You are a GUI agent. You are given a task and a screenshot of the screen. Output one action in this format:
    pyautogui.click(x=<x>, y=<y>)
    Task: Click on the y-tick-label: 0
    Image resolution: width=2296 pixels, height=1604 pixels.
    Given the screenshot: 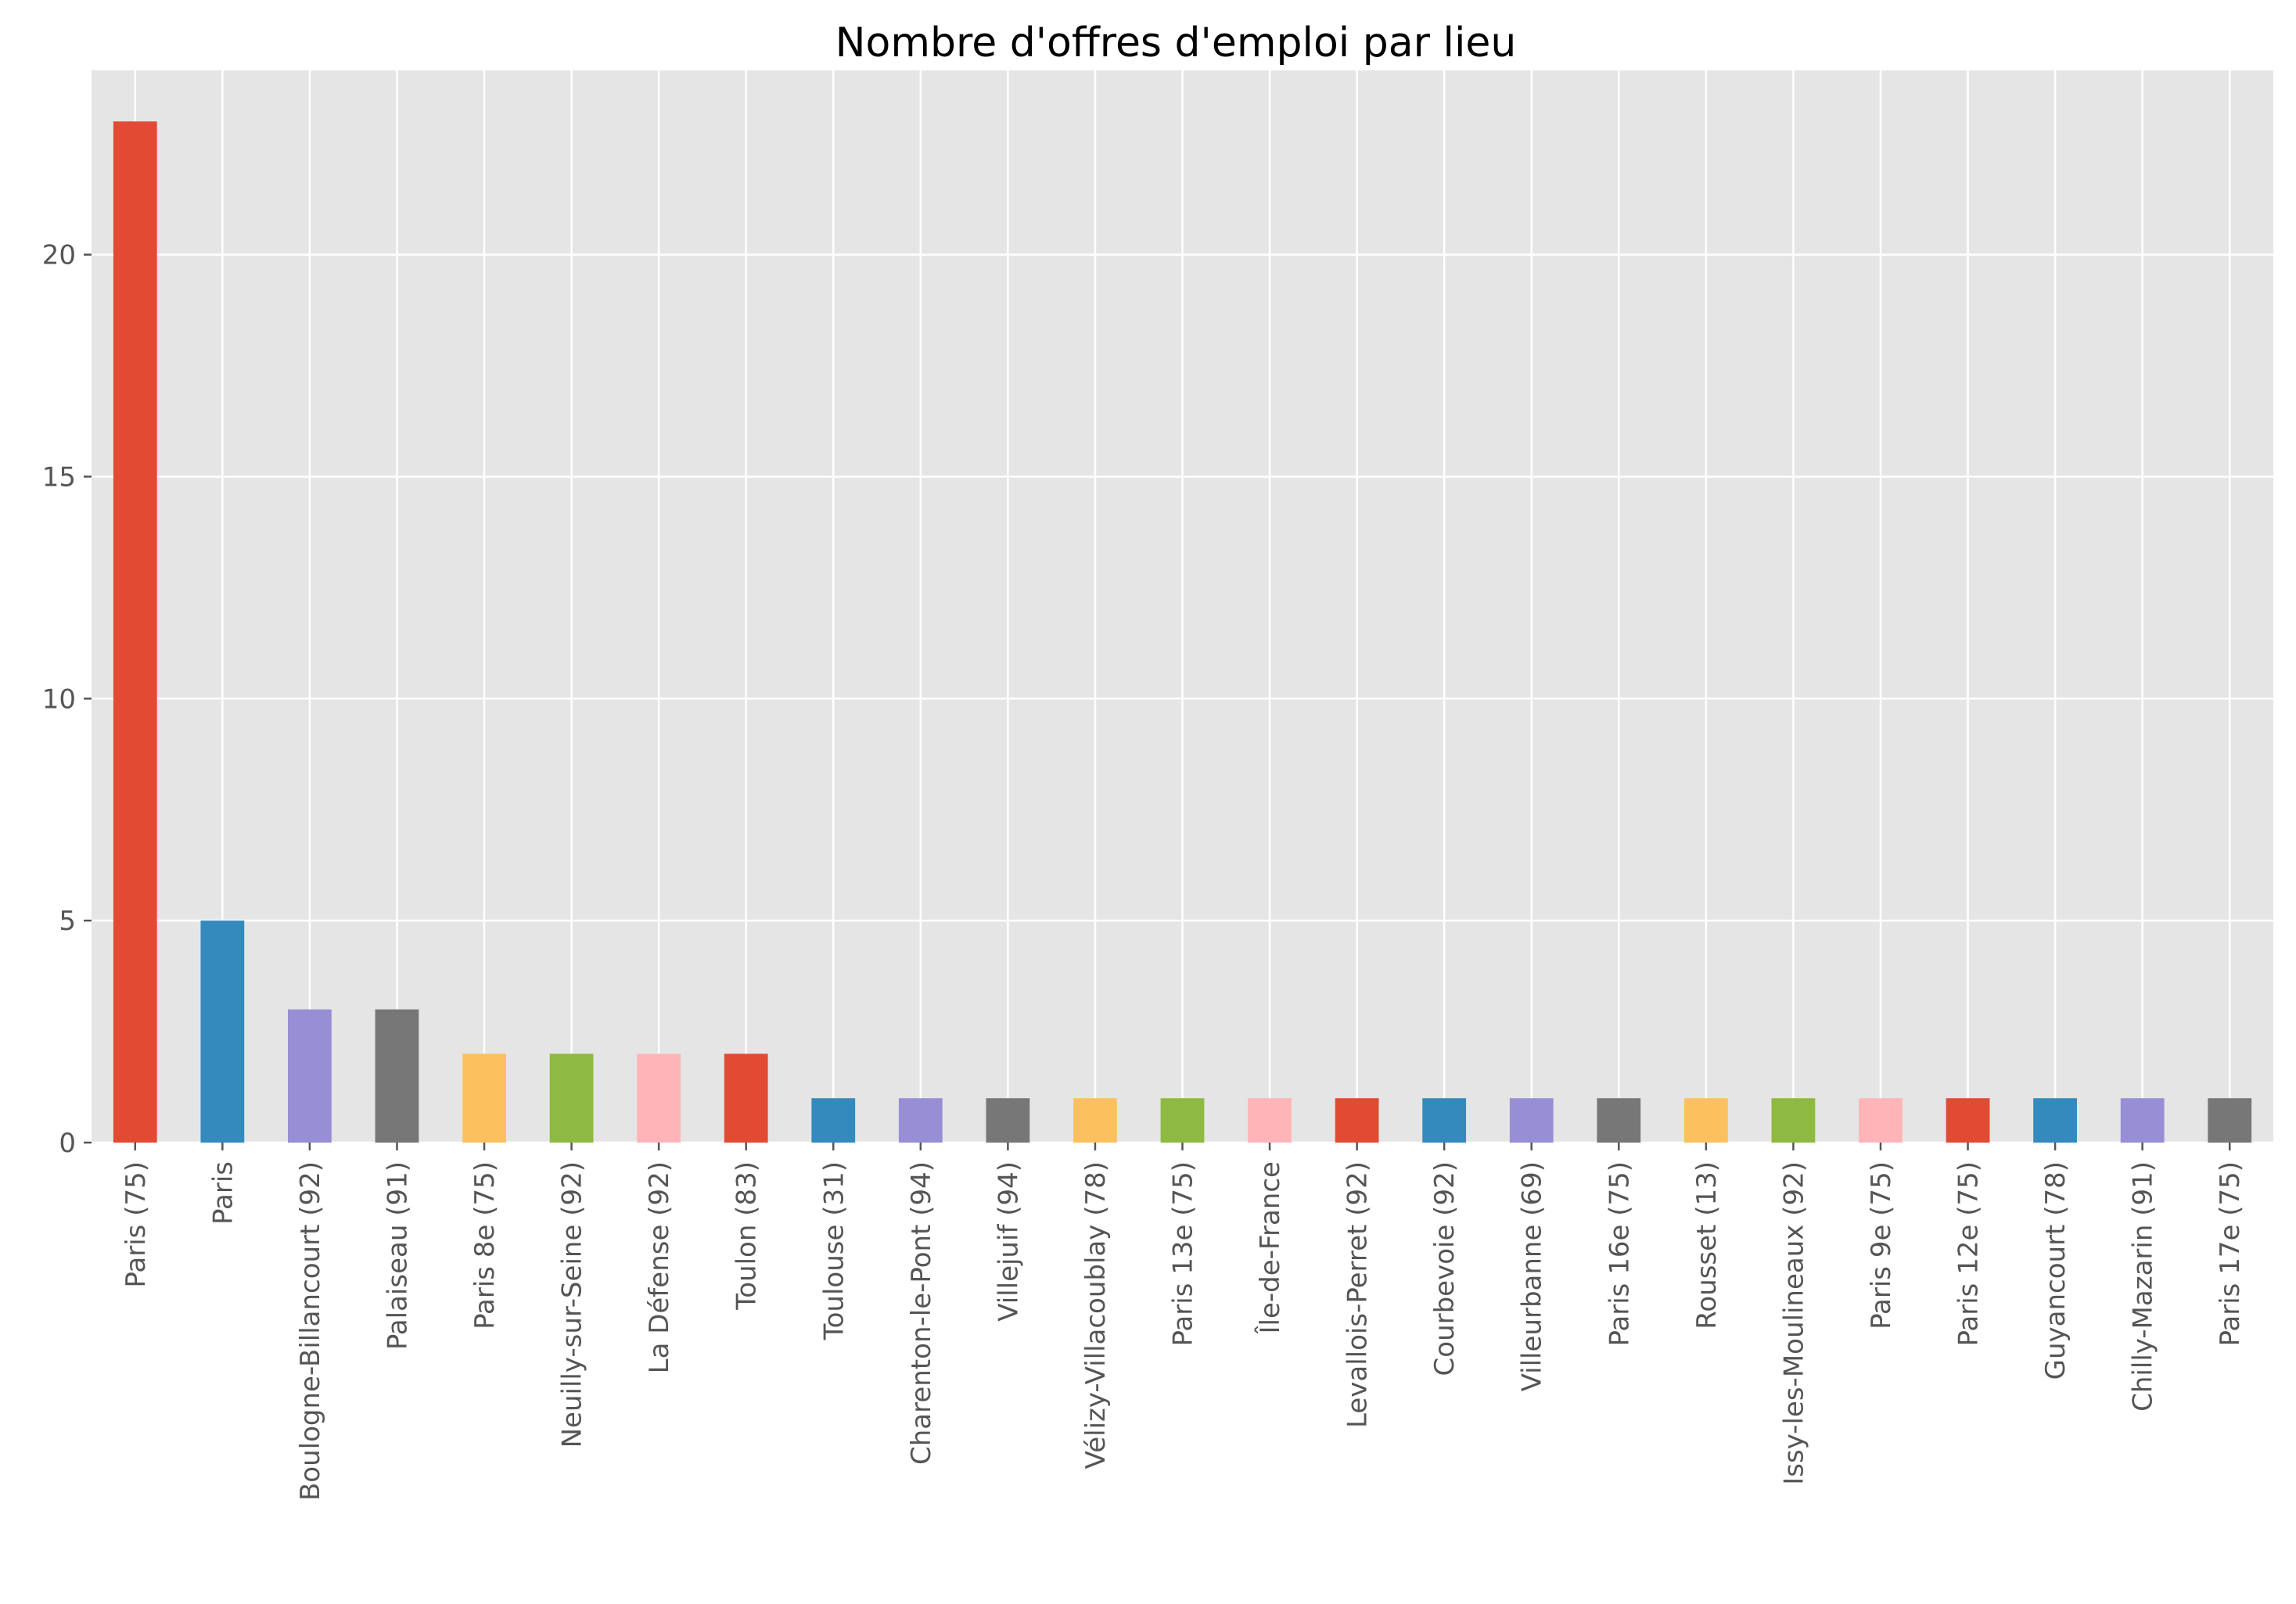 What is the action you would take?
    pyautogui.click(x=67, y=1143)
    